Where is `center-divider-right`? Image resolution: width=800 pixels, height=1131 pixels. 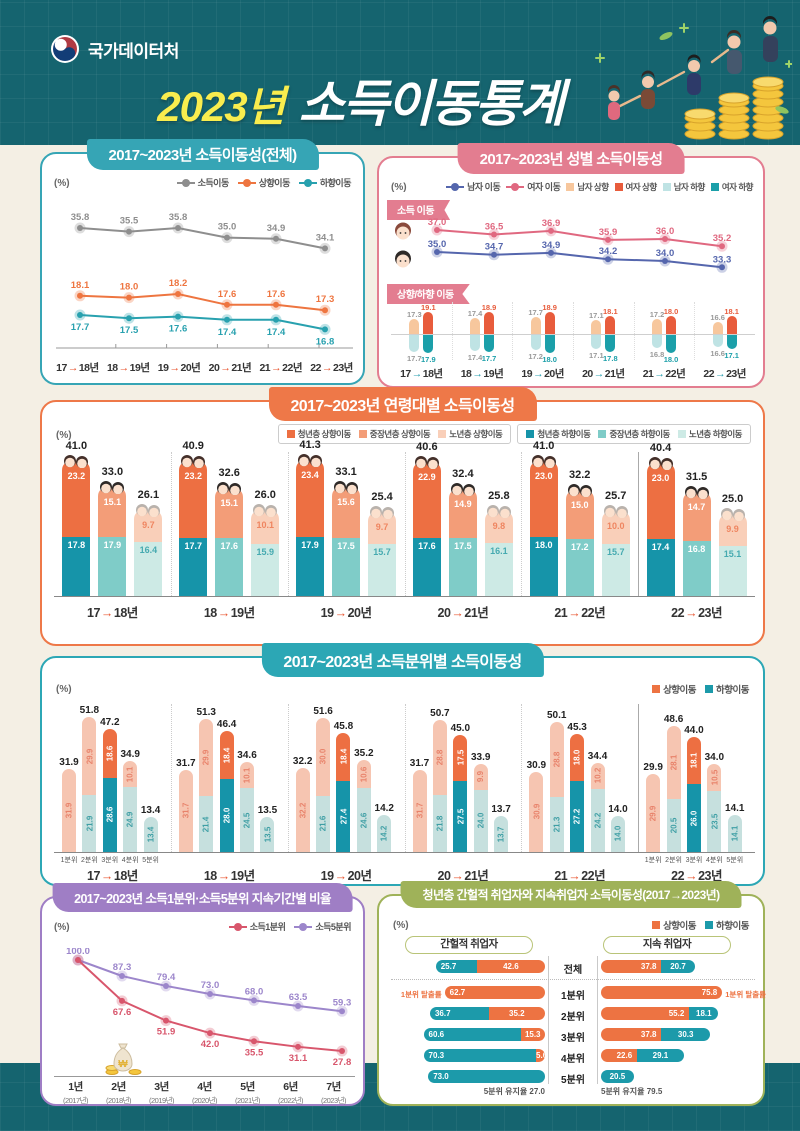 center-divider-right is located at coordinates (597, 1020).